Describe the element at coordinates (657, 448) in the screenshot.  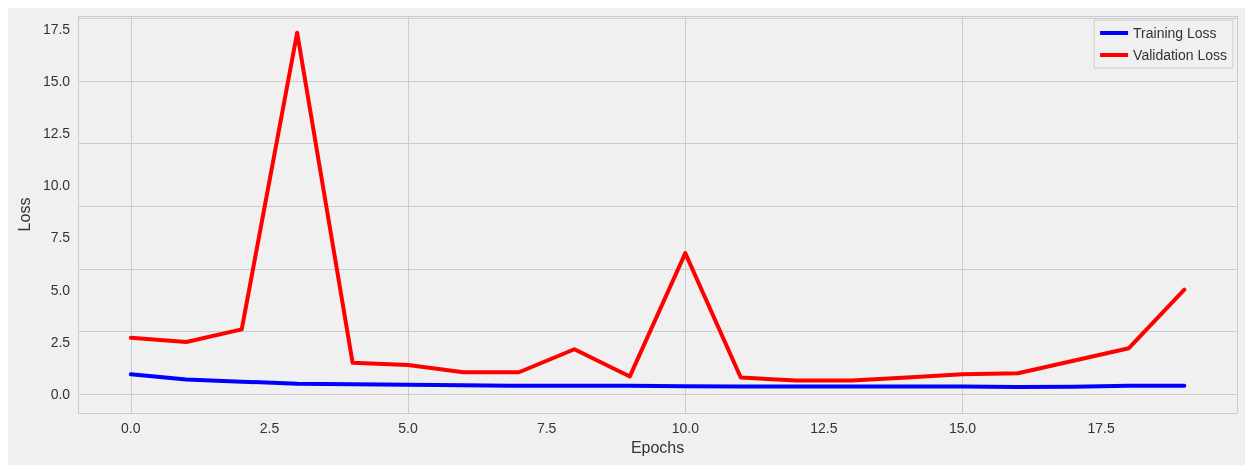
I see `x-axis-title: Epochs` at that location.